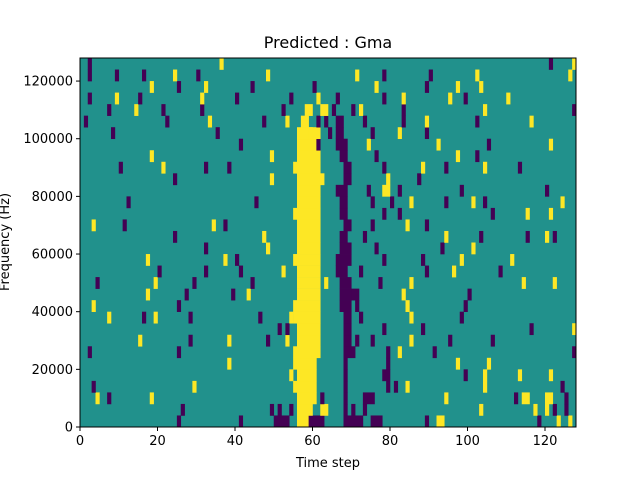 The height and width of the screenshot is (480, 640). Describe the element at coordinates (316, 438) in the screenshot. I see `x-axis: 0 20 40 60 80 100 120` at that location.